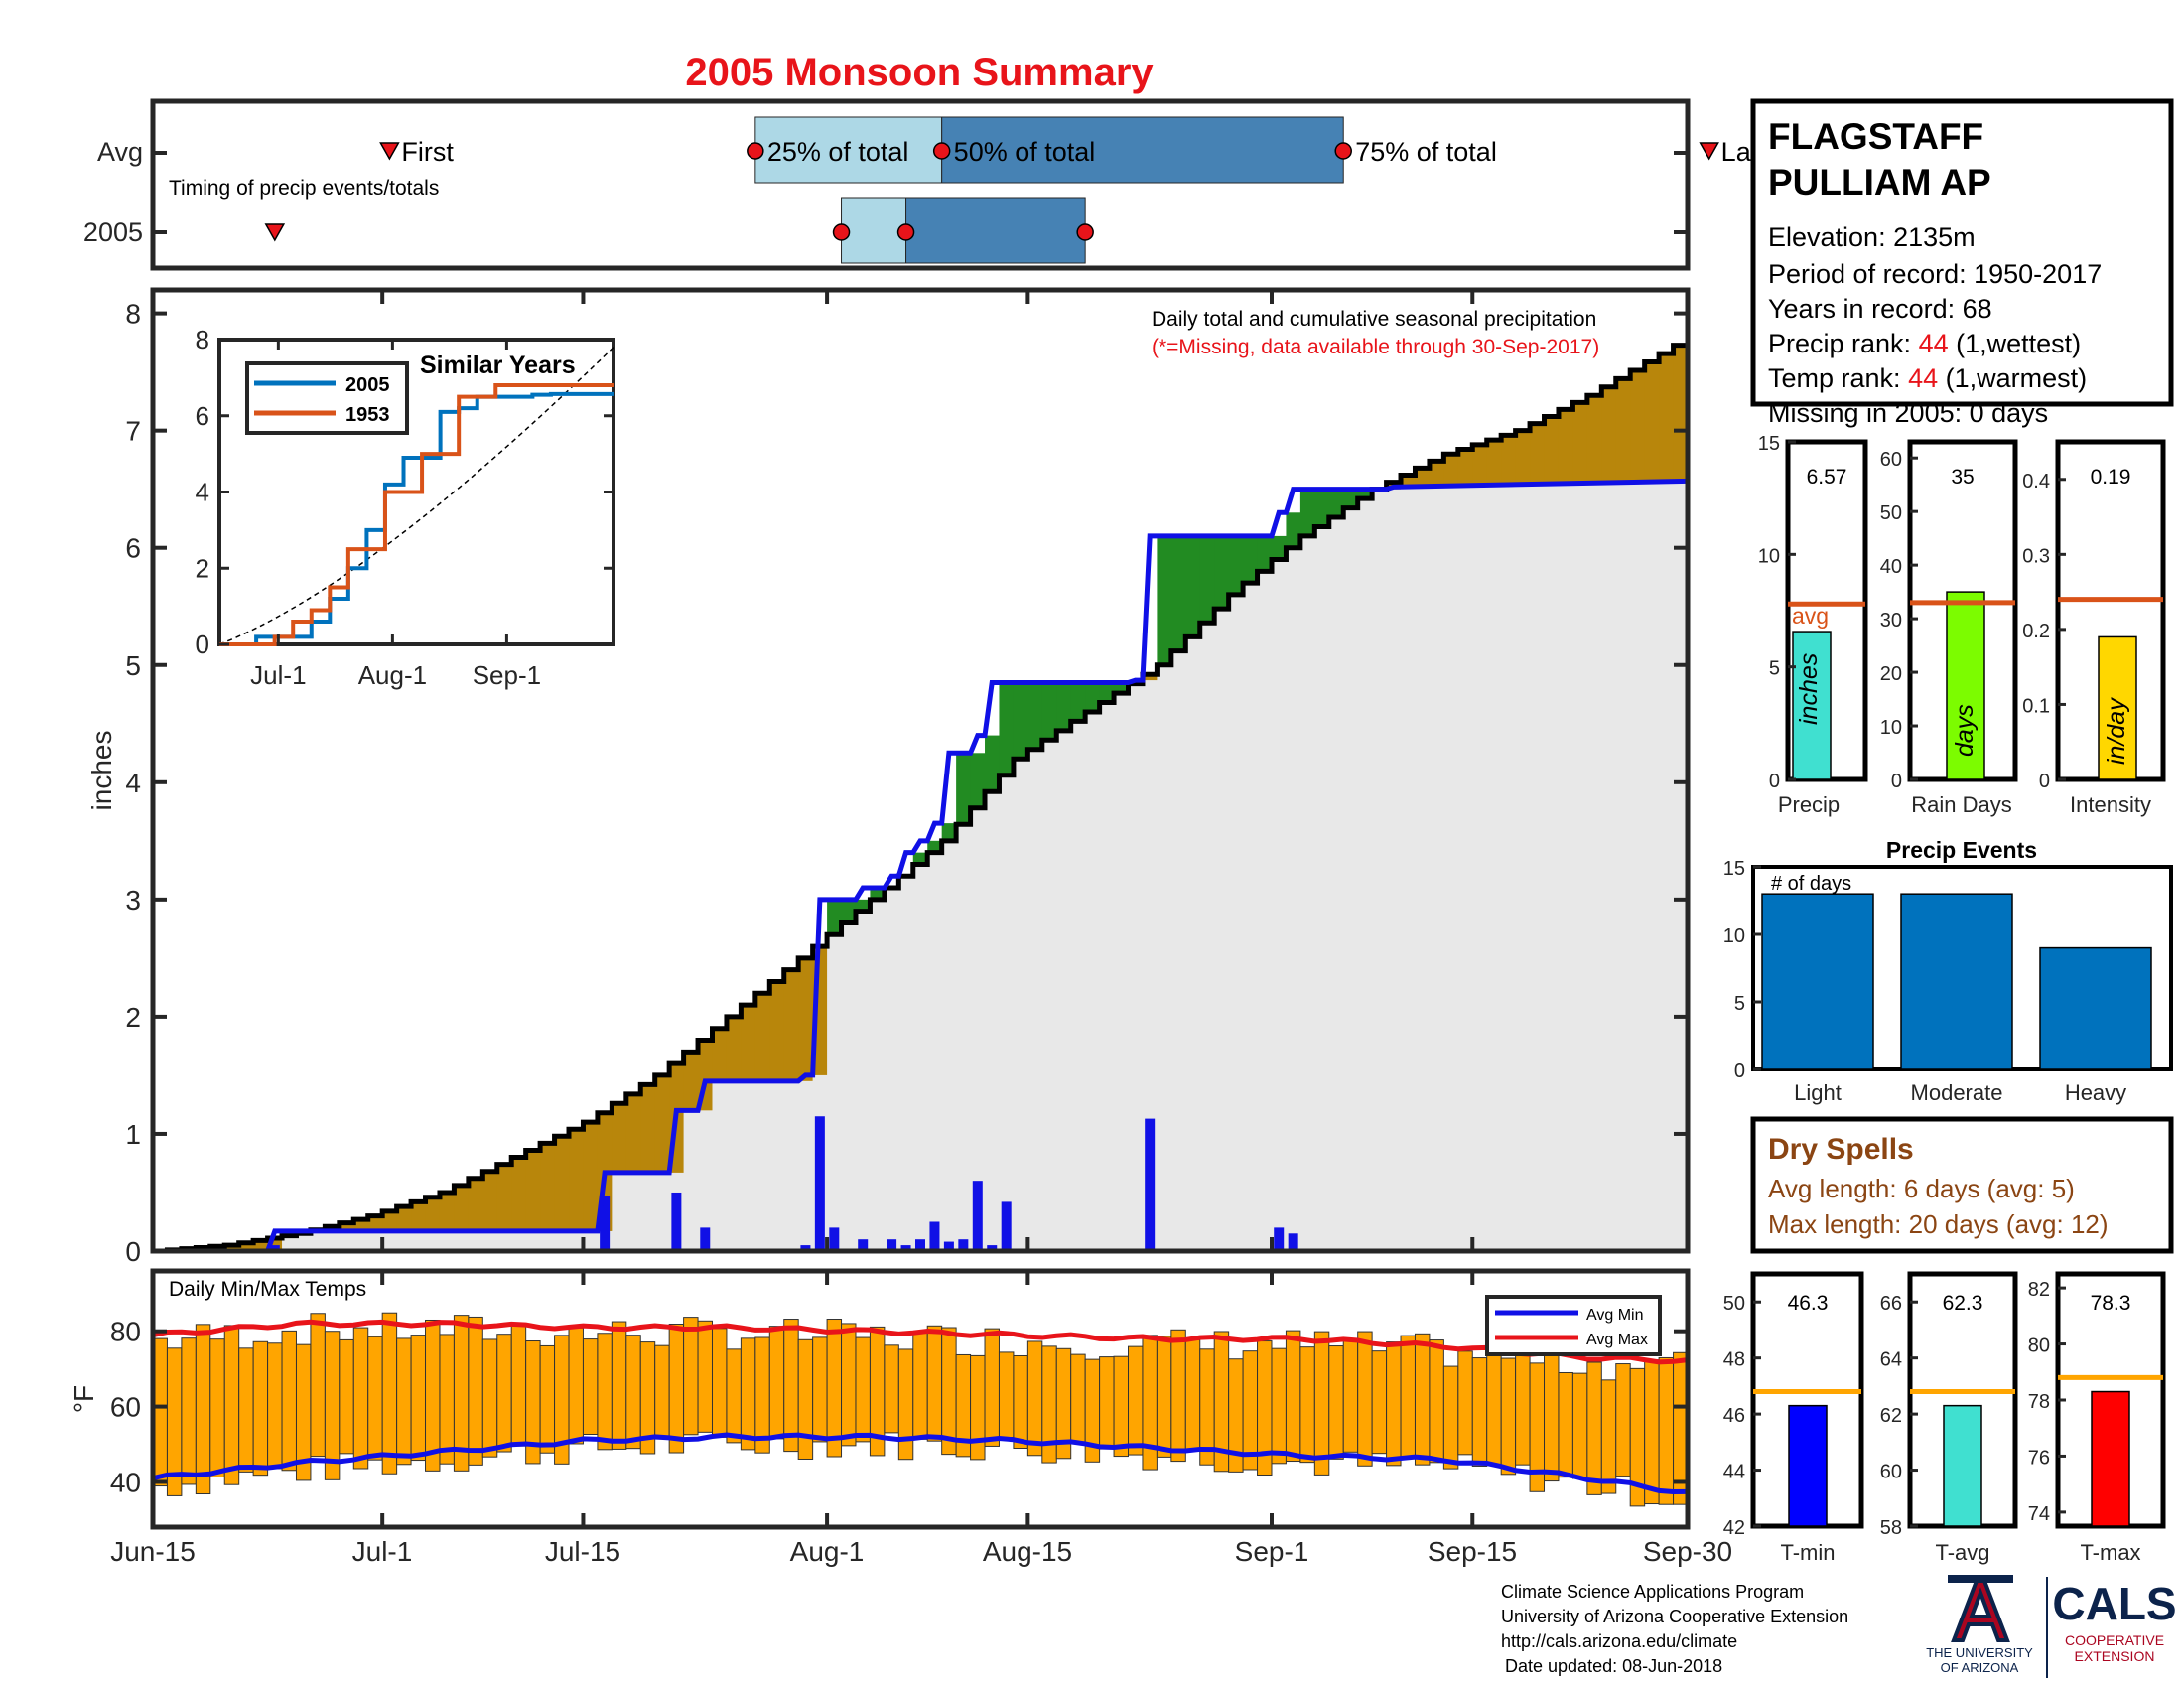 Image resolution: width=2184 pixels, height=1688 pixels. I want to click on intensity-bar-value: 0.19, so click(2111, 477).